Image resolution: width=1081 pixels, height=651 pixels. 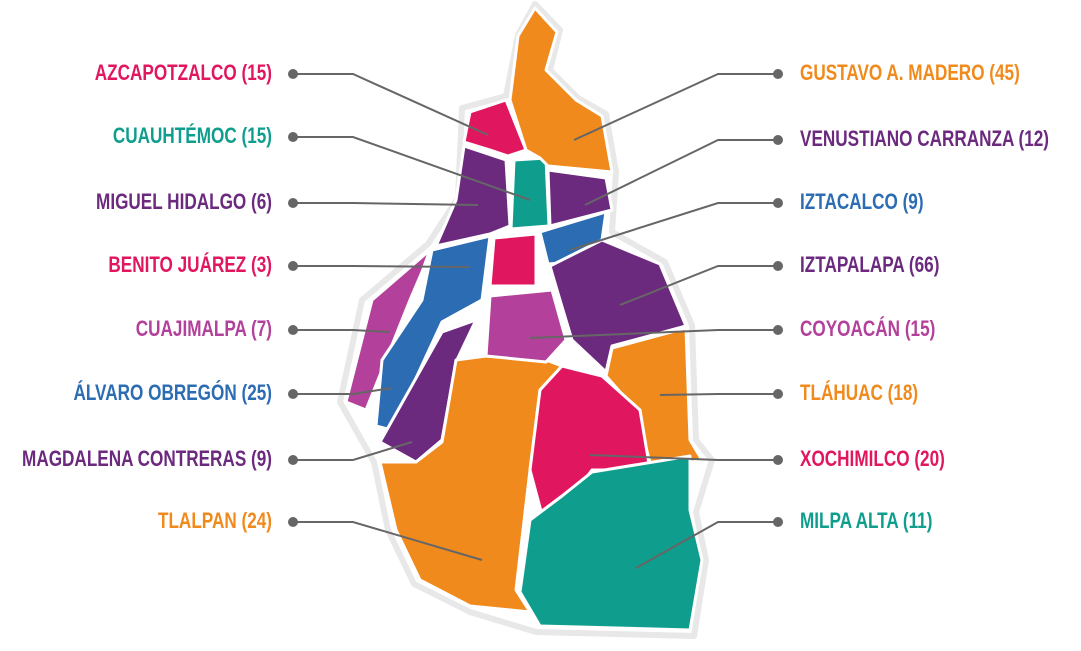 I want to click on district-label-group: CUAUHTÉMOC (15), so click(x=192, y=136).